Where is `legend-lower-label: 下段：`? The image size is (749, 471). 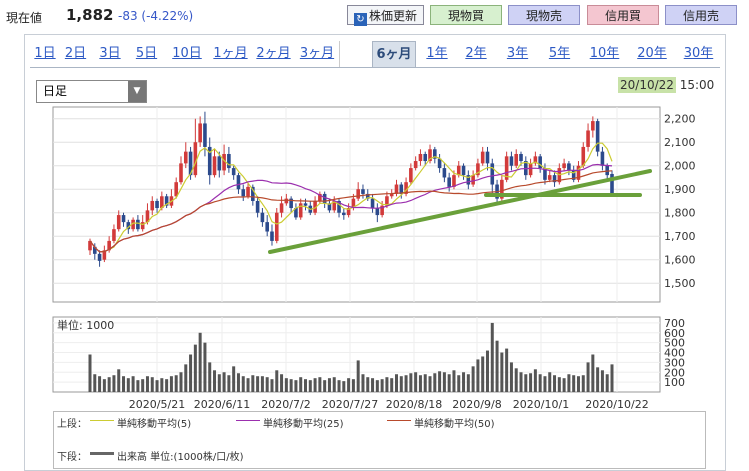 legend-lower-label: 下段： is located at coordinates (72, 457).